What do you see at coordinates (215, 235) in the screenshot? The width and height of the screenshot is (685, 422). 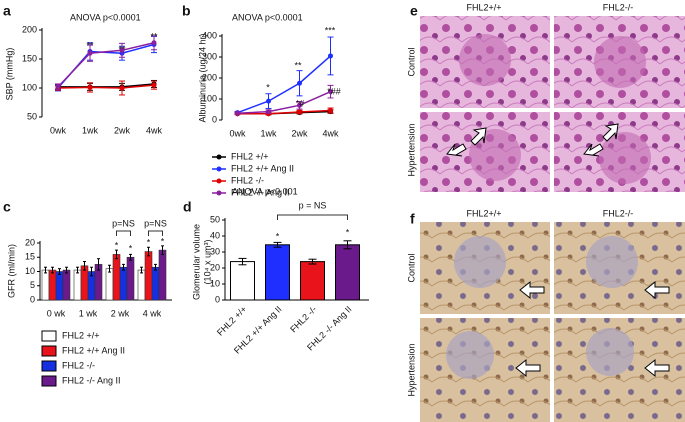 I see `y-tick-label: 40` at bounding box center [215, 235].